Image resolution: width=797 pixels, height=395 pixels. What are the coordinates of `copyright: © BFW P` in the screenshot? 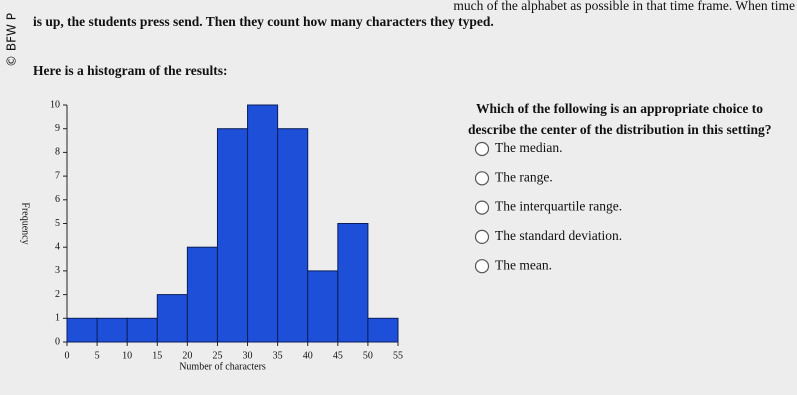 It's located at (12, 40).